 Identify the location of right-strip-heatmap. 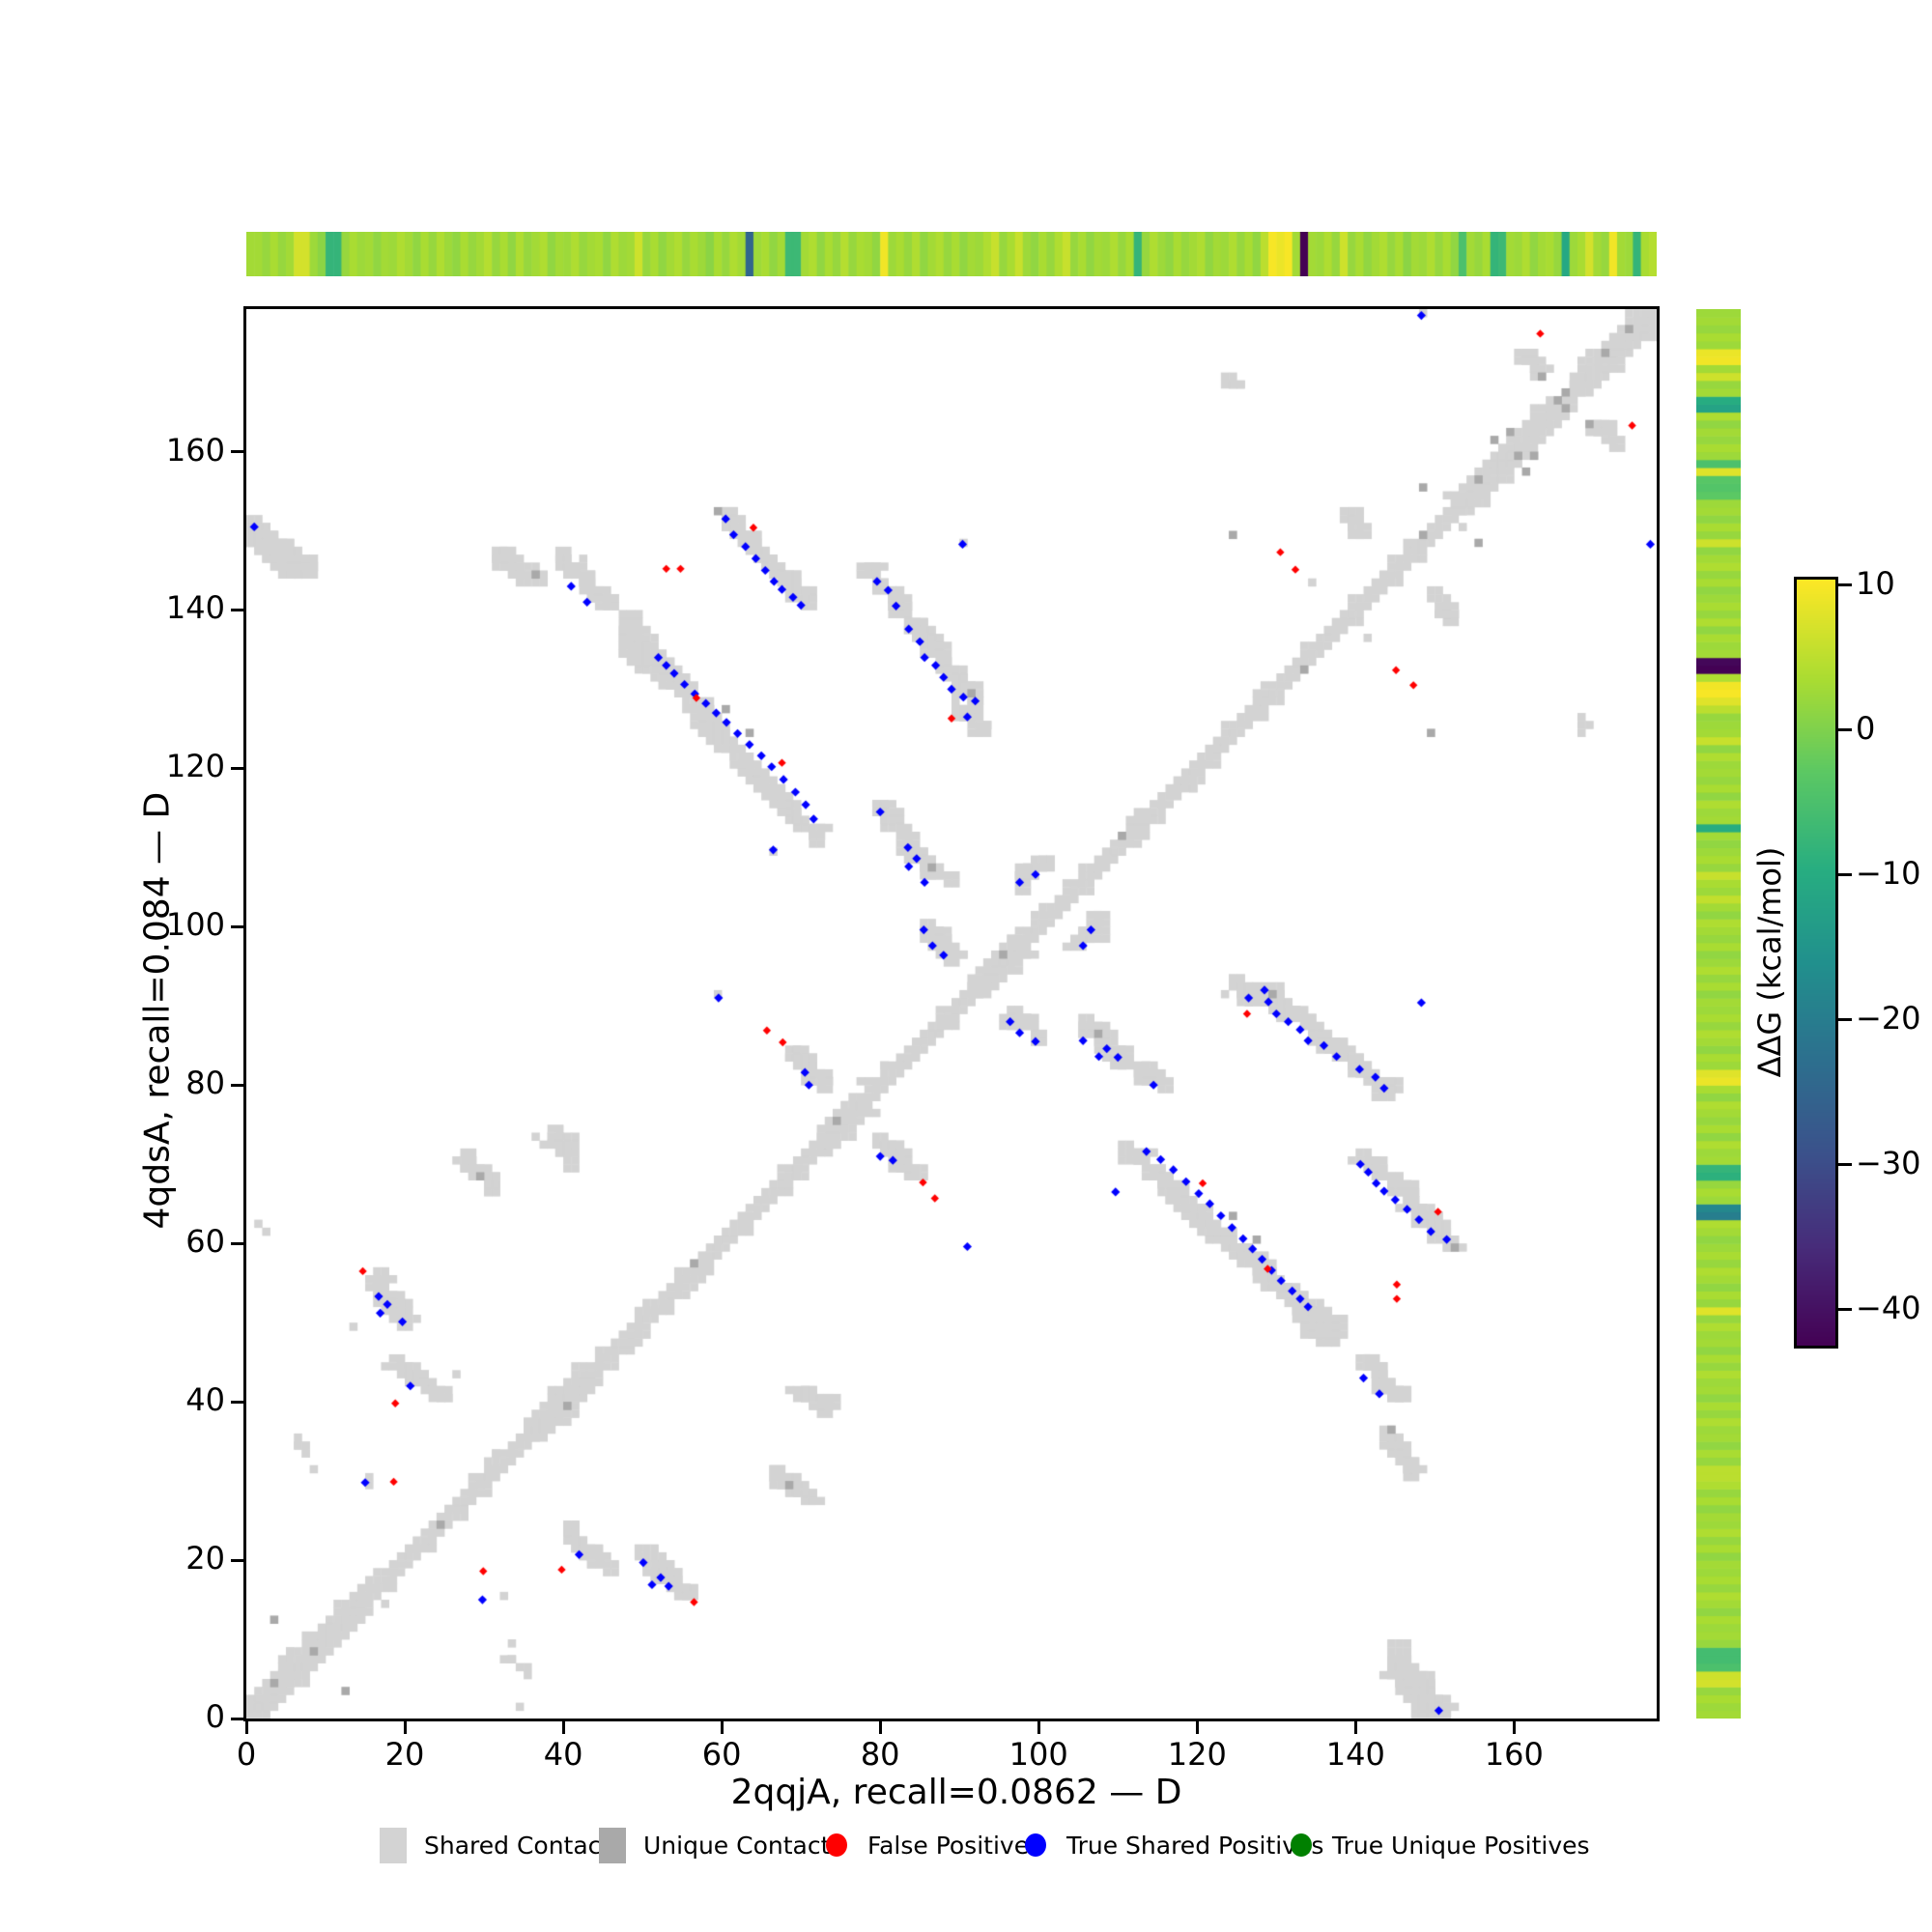
(1718, 1014).